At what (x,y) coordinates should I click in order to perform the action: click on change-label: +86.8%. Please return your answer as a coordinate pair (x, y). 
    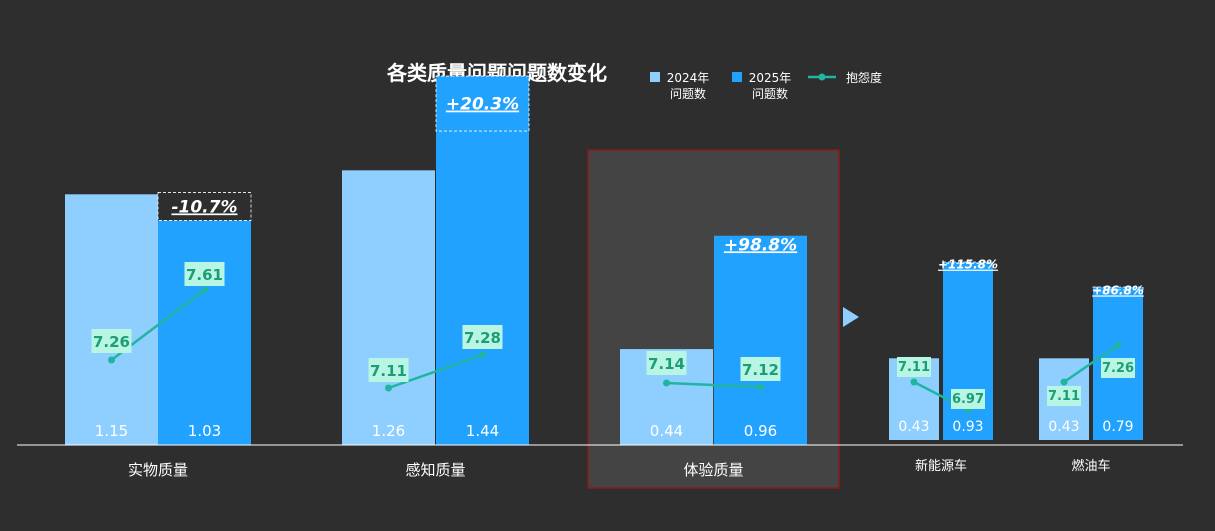
    Looking at the image, I should click on (1118, 290).